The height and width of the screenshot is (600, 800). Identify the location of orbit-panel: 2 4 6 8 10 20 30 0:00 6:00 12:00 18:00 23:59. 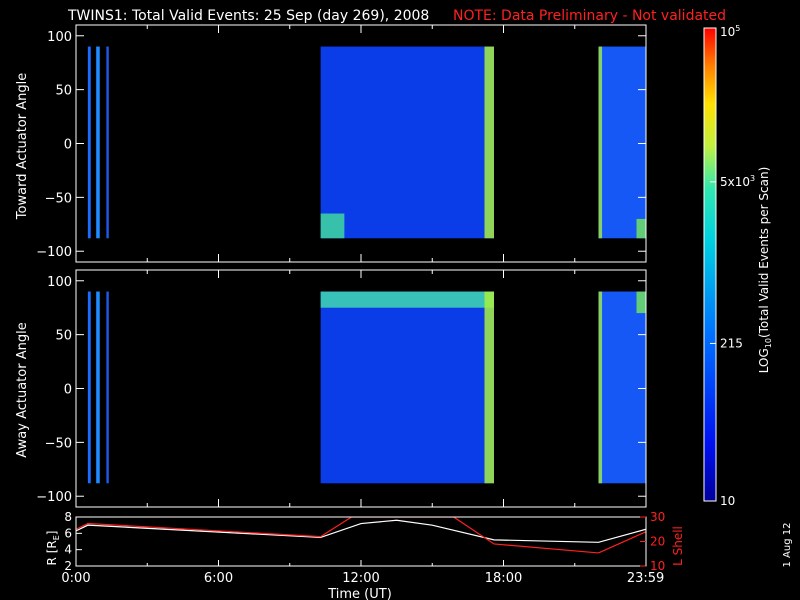
(363, 548).